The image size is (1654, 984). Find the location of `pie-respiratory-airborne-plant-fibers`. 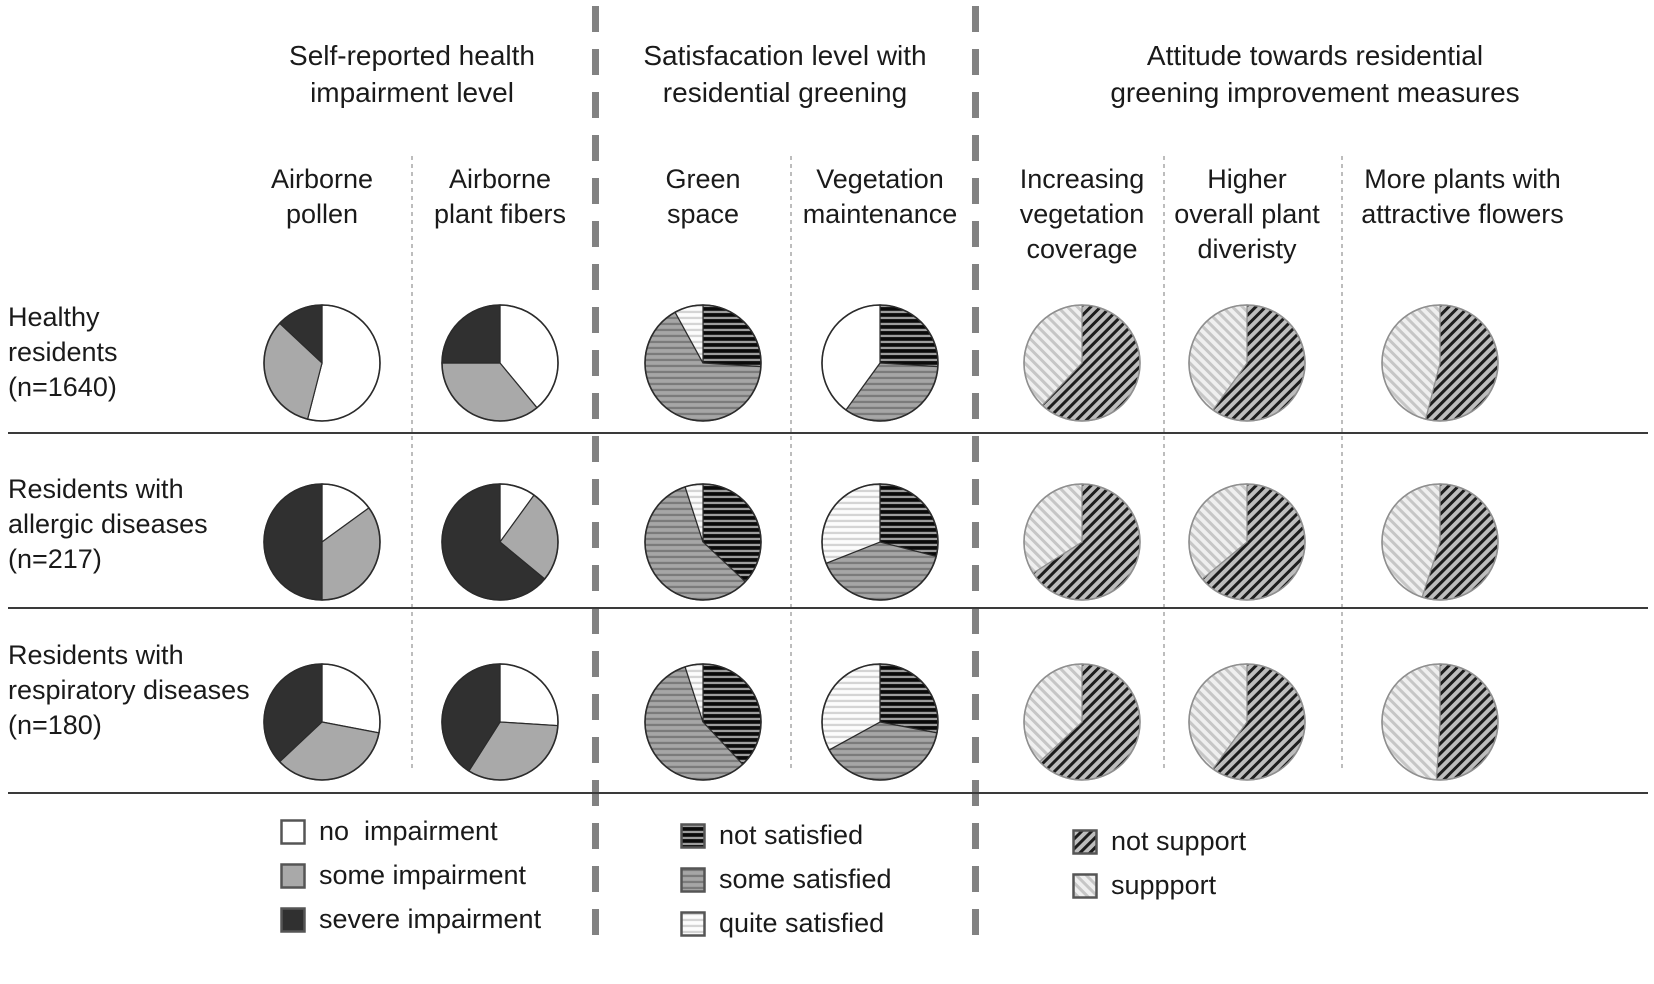

pie-respiratory-airborne-plant-fibers is located at coordinates (500, 724).